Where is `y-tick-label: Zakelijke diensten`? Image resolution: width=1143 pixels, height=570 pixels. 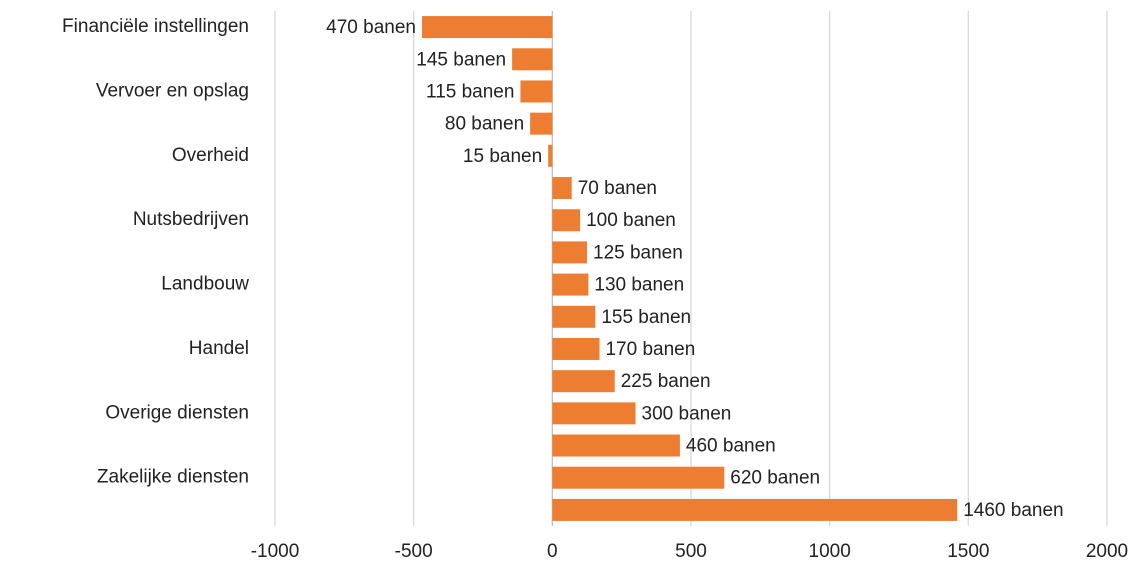
y-tick-label: Zakelijke diensten is located at coordinates (173, 477).